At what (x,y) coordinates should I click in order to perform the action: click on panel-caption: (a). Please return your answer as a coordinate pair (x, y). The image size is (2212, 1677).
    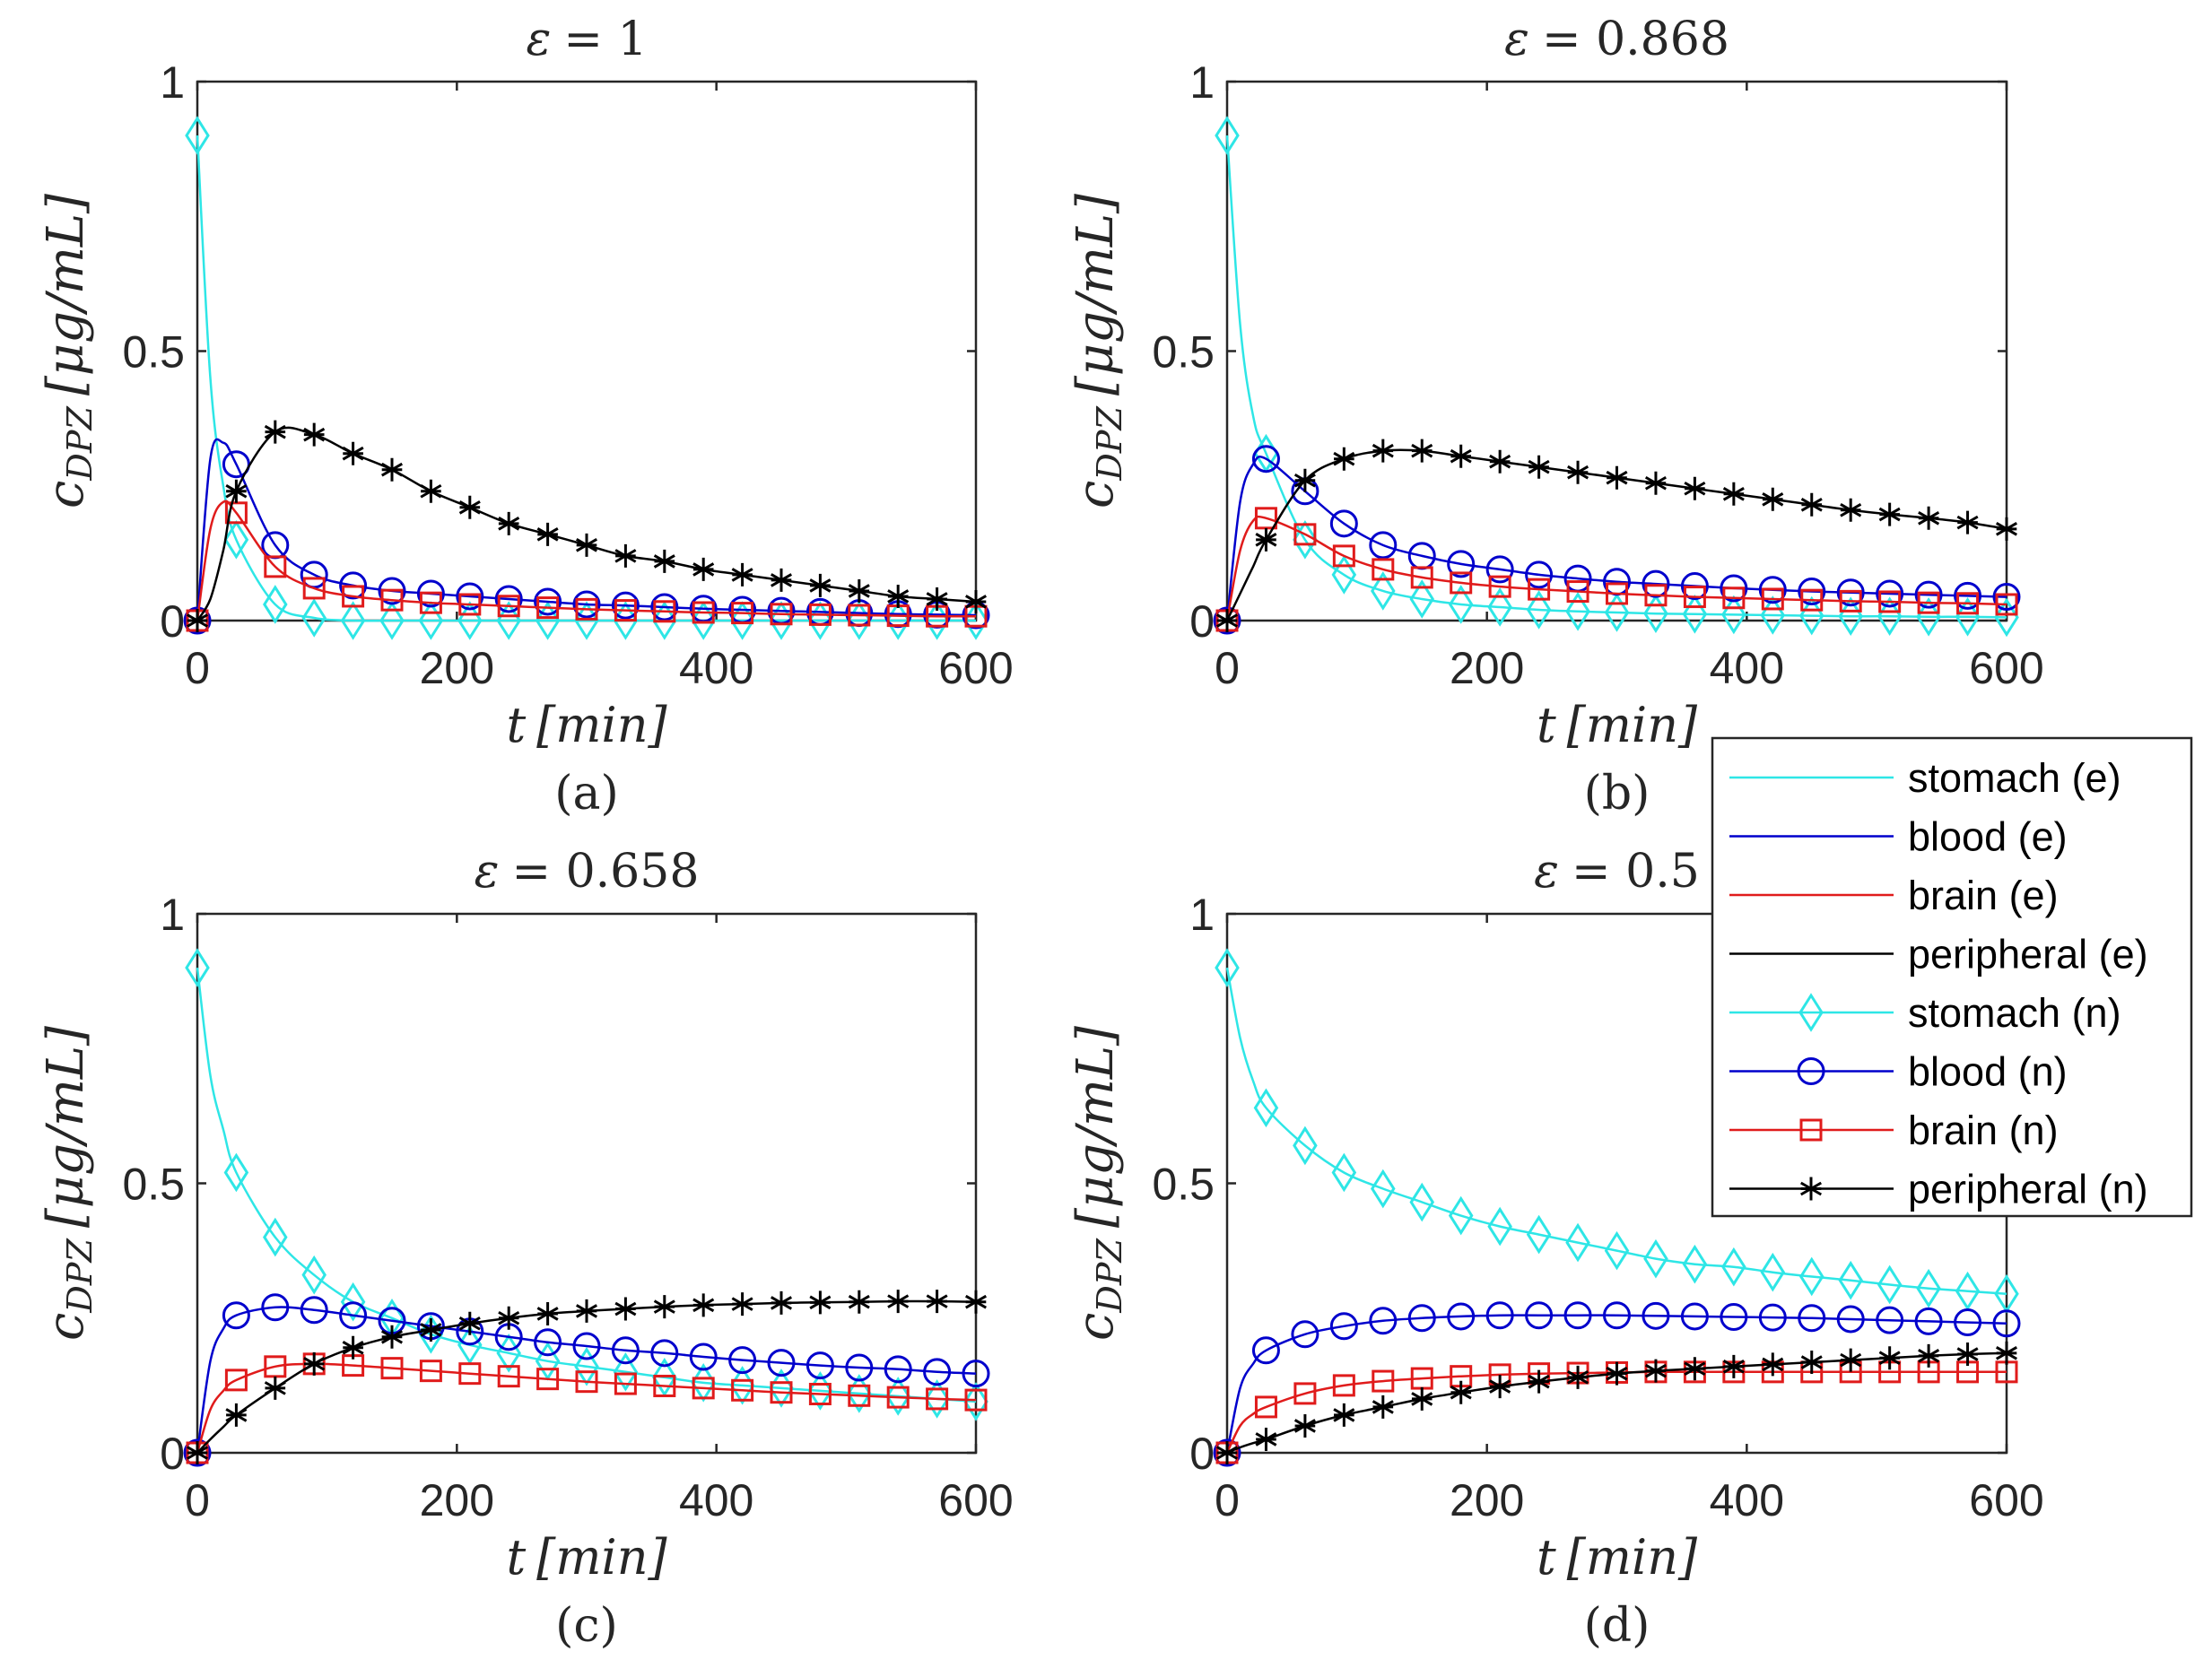
    Looking at the image, I should click on (586, 794).